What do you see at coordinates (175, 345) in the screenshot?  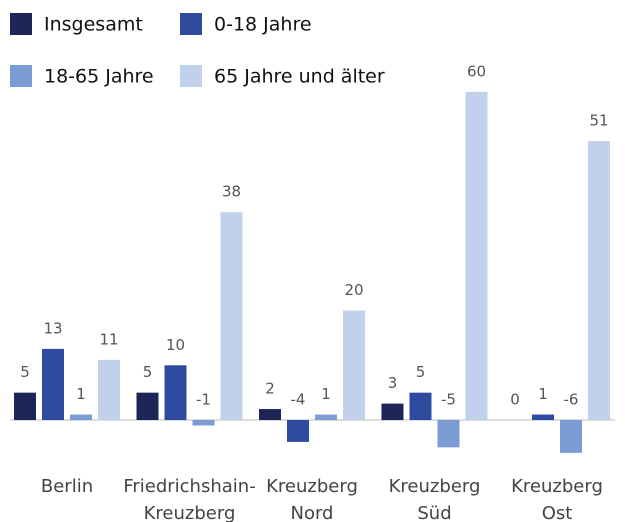 I see `value-label: 10` at bounding box center [175, 345].